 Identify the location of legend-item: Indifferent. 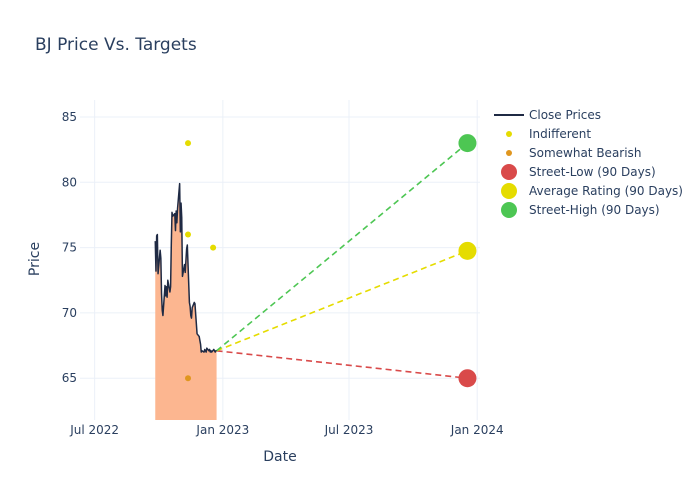
(548, 134).